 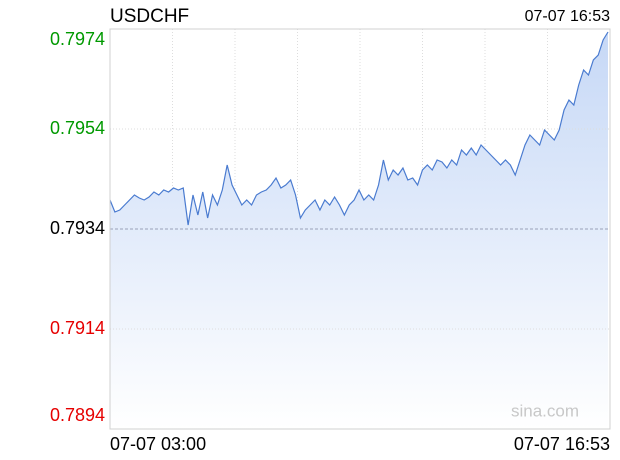 I want to click on x-tick-label: 07-07 16:53, so click(x=562, y=444).